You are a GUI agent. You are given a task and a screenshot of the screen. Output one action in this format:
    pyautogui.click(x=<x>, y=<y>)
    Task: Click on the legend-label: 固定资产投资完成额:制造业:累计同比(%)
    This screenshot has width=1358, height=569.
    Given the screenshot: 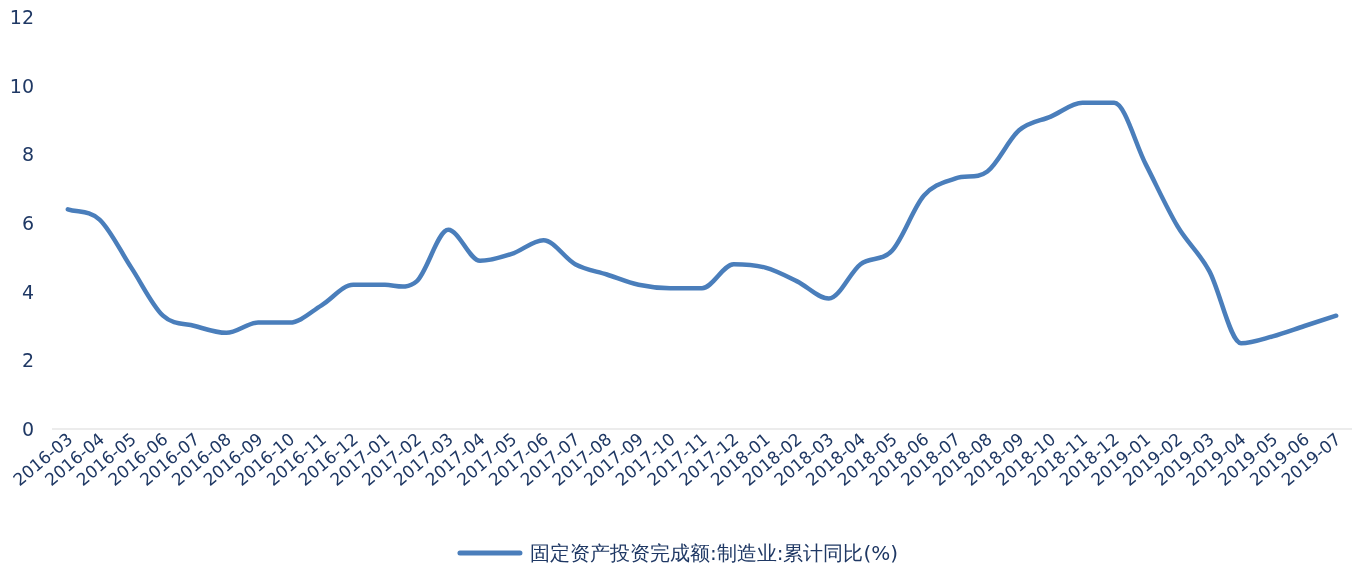 What is the action you would take?
    pyautogui.click(x=714, y=553)
    